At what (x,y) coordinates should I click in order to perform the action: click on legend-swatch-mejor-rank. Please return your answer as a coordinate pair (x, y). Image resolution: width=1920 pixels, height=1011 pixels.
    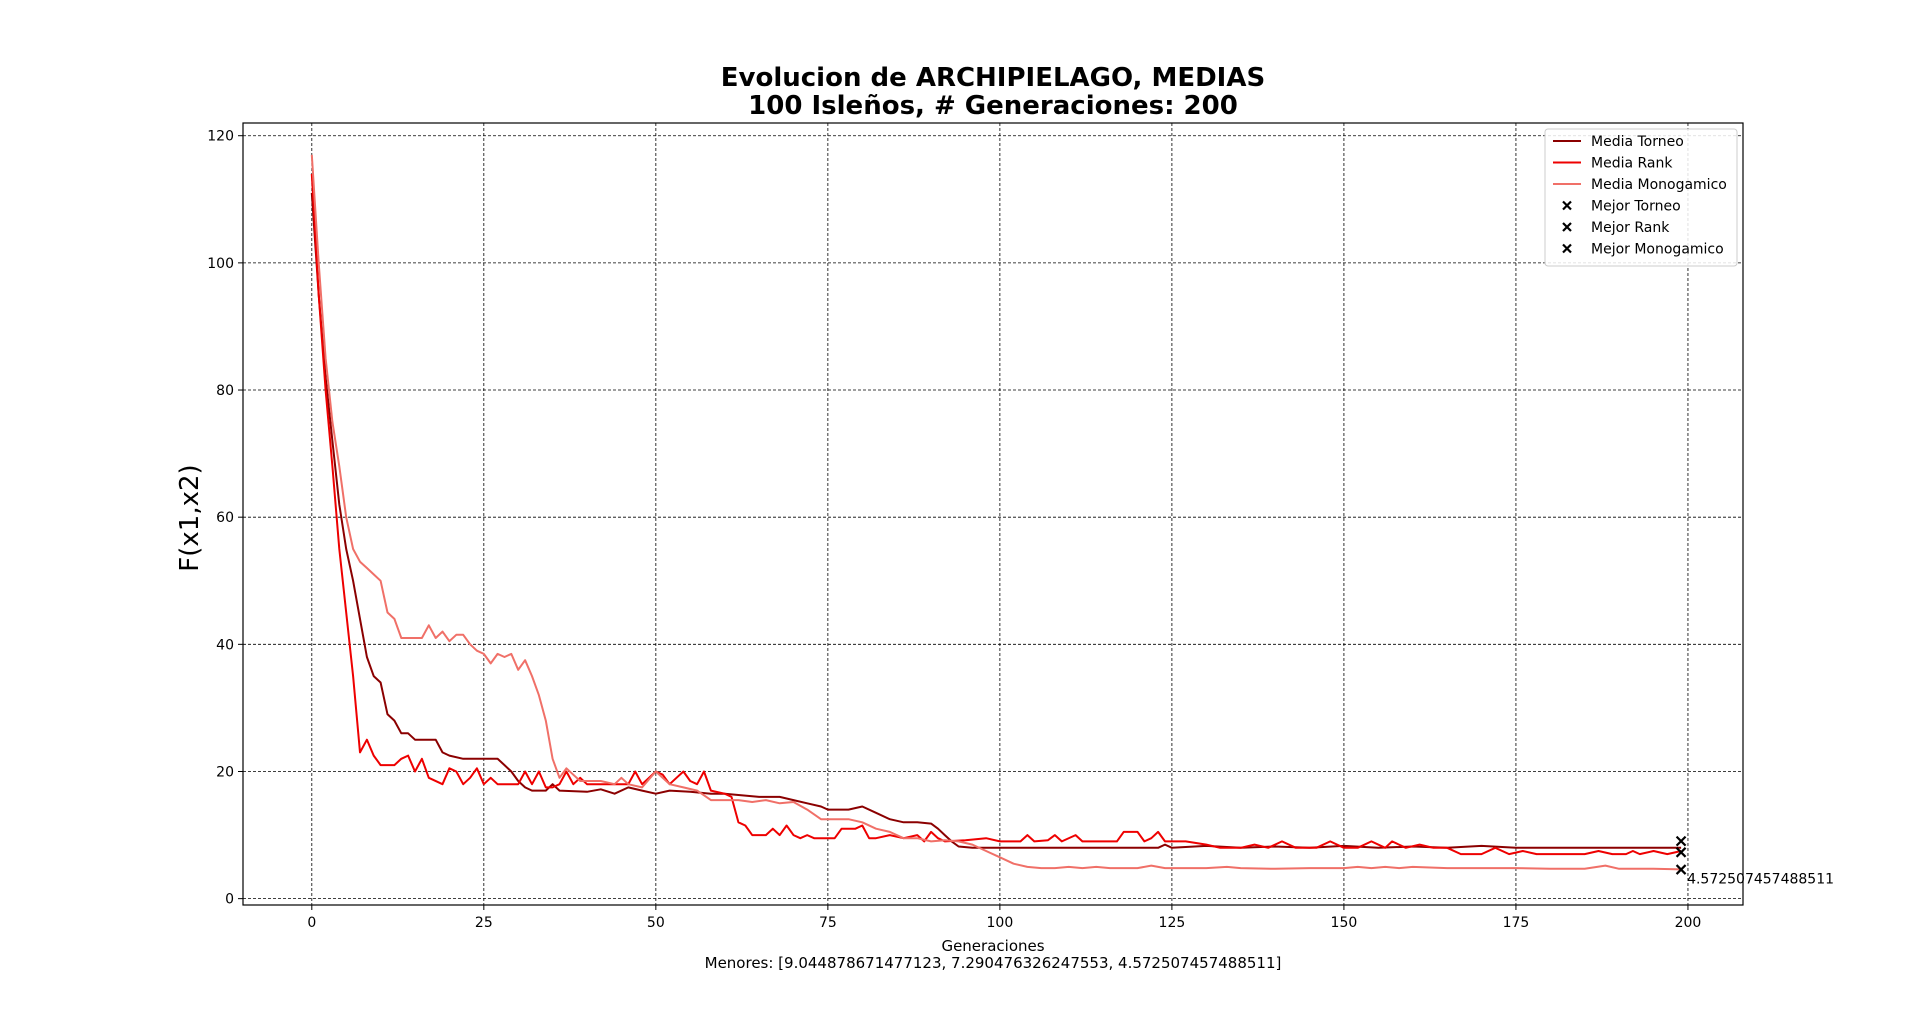
    Looking at the image, I should click on (1567, 227).